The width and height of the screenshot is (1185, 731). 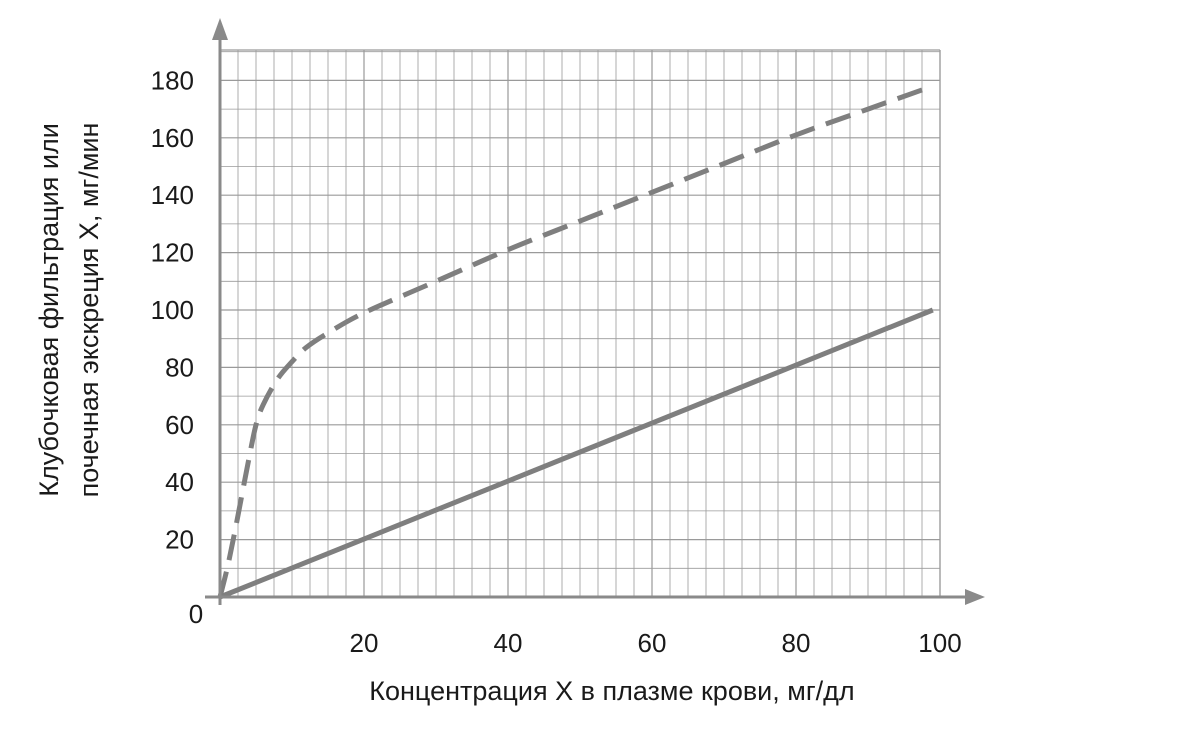 I want to click on x-tick-label: 80, so click(x=796, y=643).